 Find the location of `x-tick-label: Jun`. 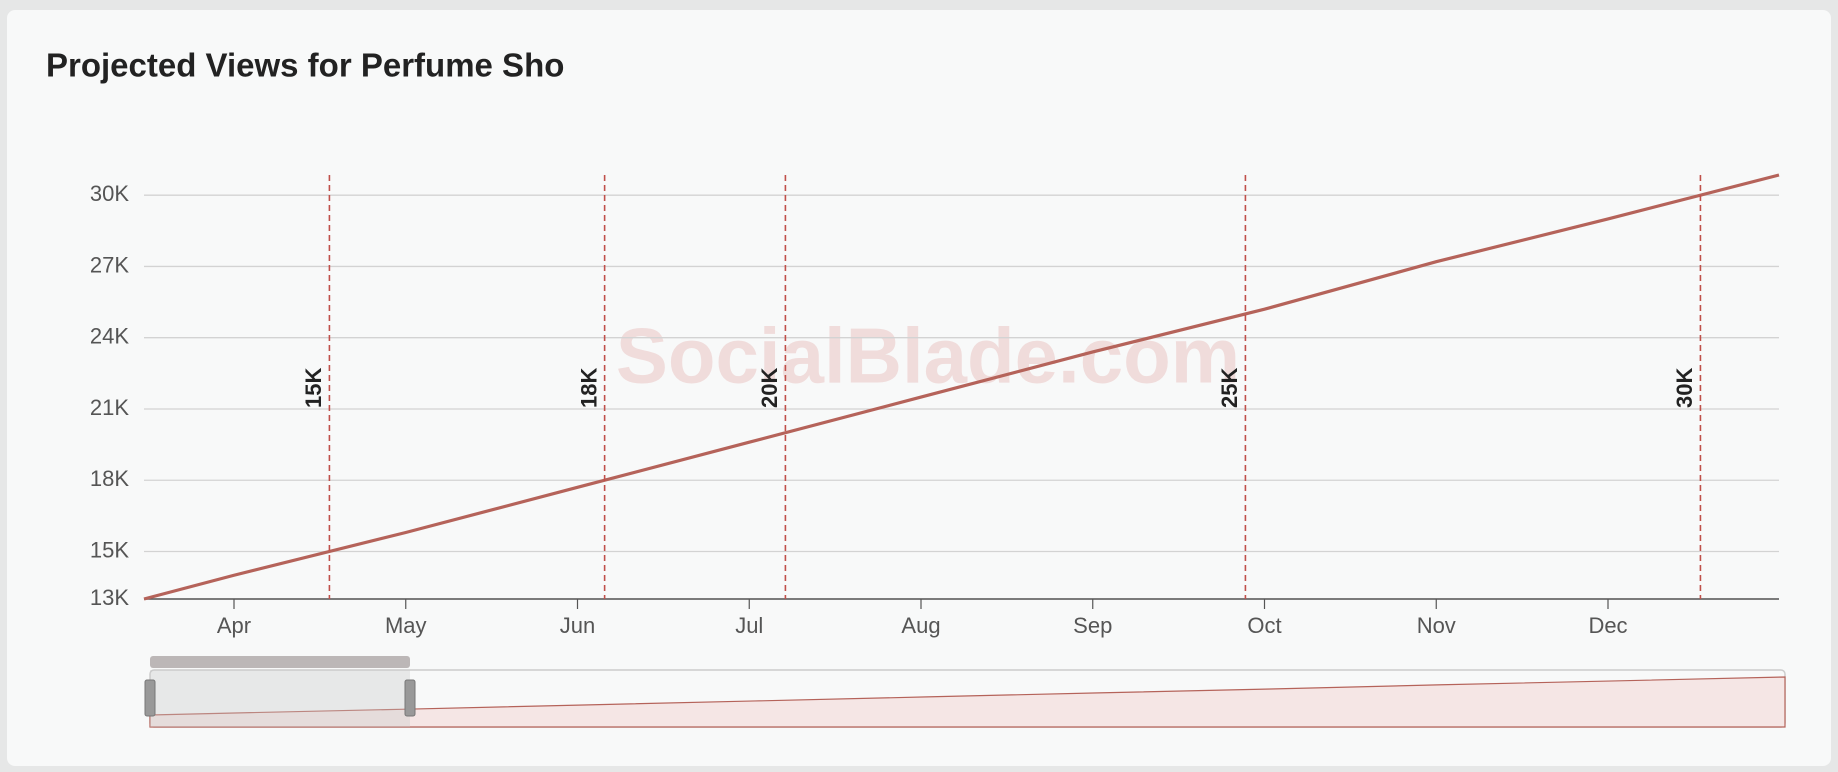

x-tick-label: Jun is located at coordinates (577, 625).